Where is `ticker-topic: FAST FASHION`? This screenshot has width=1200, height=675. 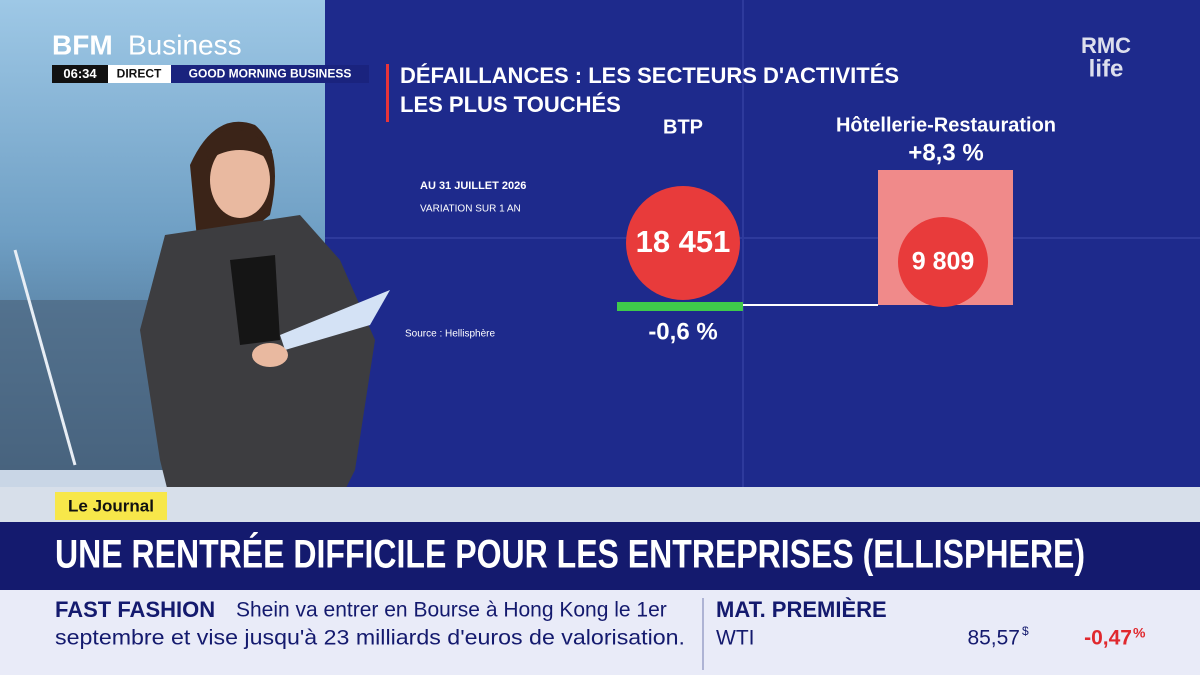
ticker-topic: FAST FASHION is located at coordinates (135, 609).